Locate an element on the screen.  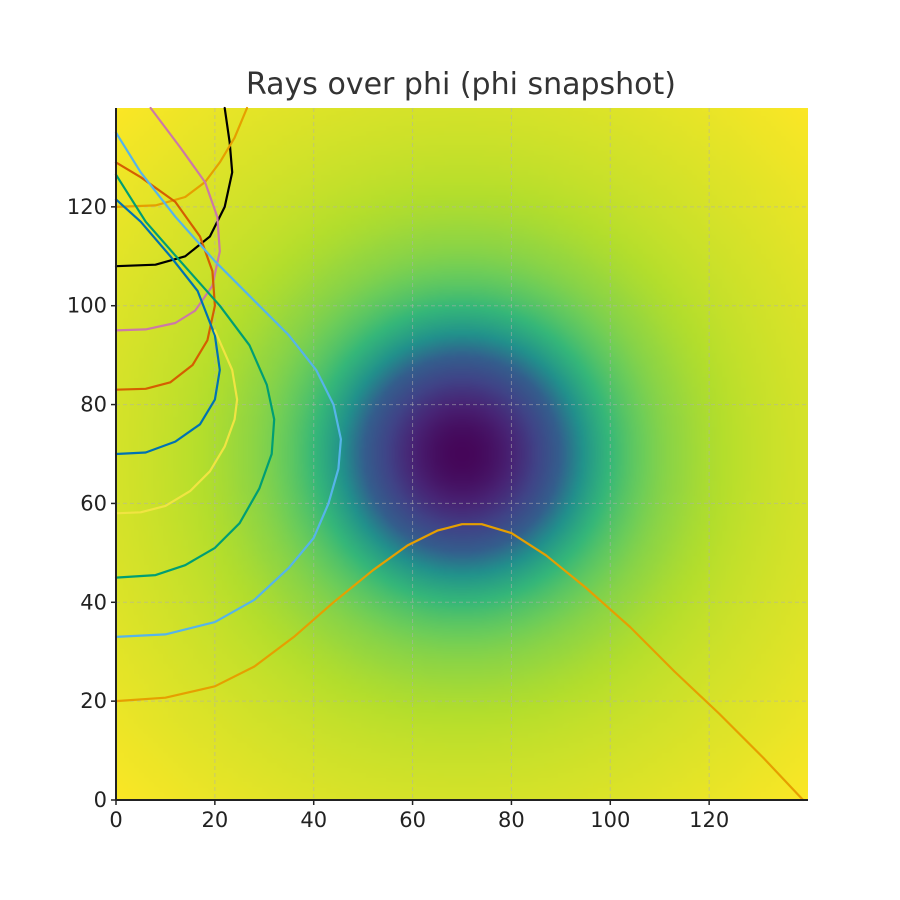
y-tick-label: 80 is located at coordinates (93, 405).